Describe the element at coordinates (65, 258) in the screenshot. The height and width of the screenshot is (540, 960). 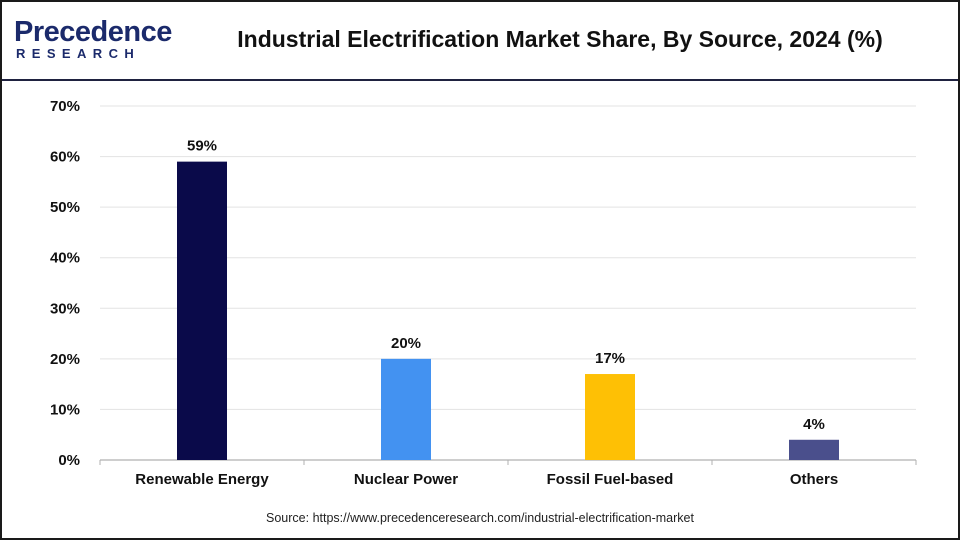
I see `y-tick-label: 40%` at that location.